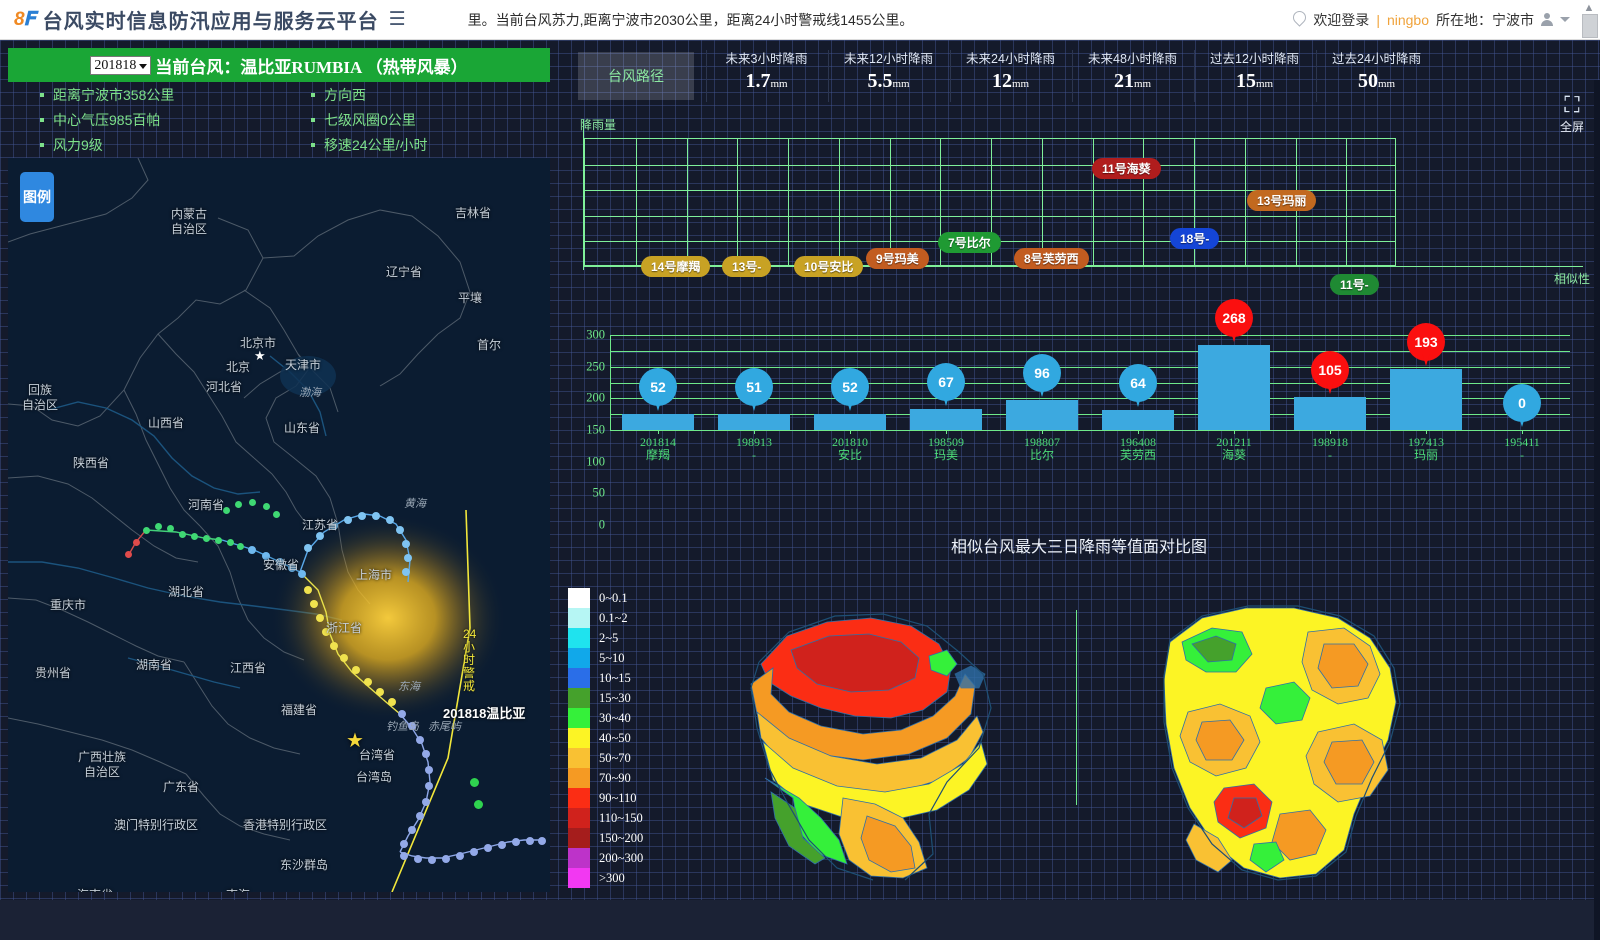  Describe the element at coordinates (888, 76) in the screenshot. I see `stat-card: 未来12小时降雨 5.5mm` at that location.